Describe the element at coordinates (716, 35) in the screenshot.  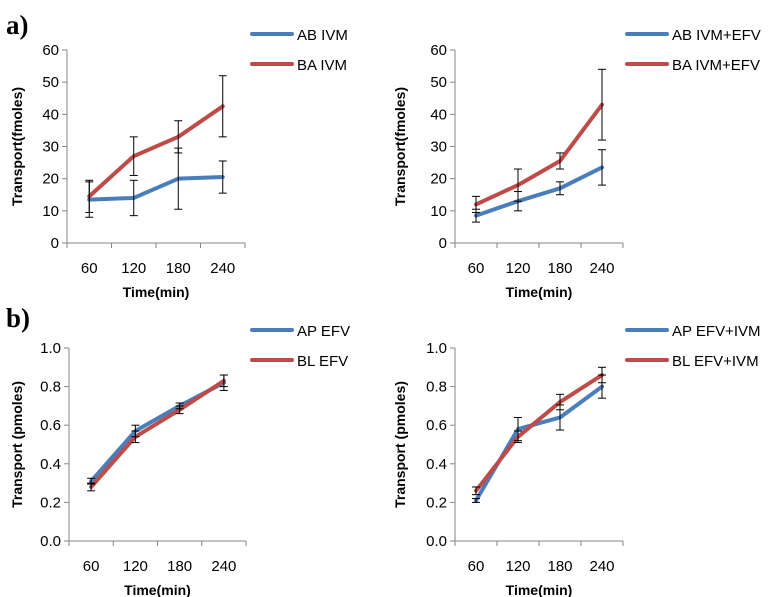
I see `legend-label: AB IVM+EFV` at that location.